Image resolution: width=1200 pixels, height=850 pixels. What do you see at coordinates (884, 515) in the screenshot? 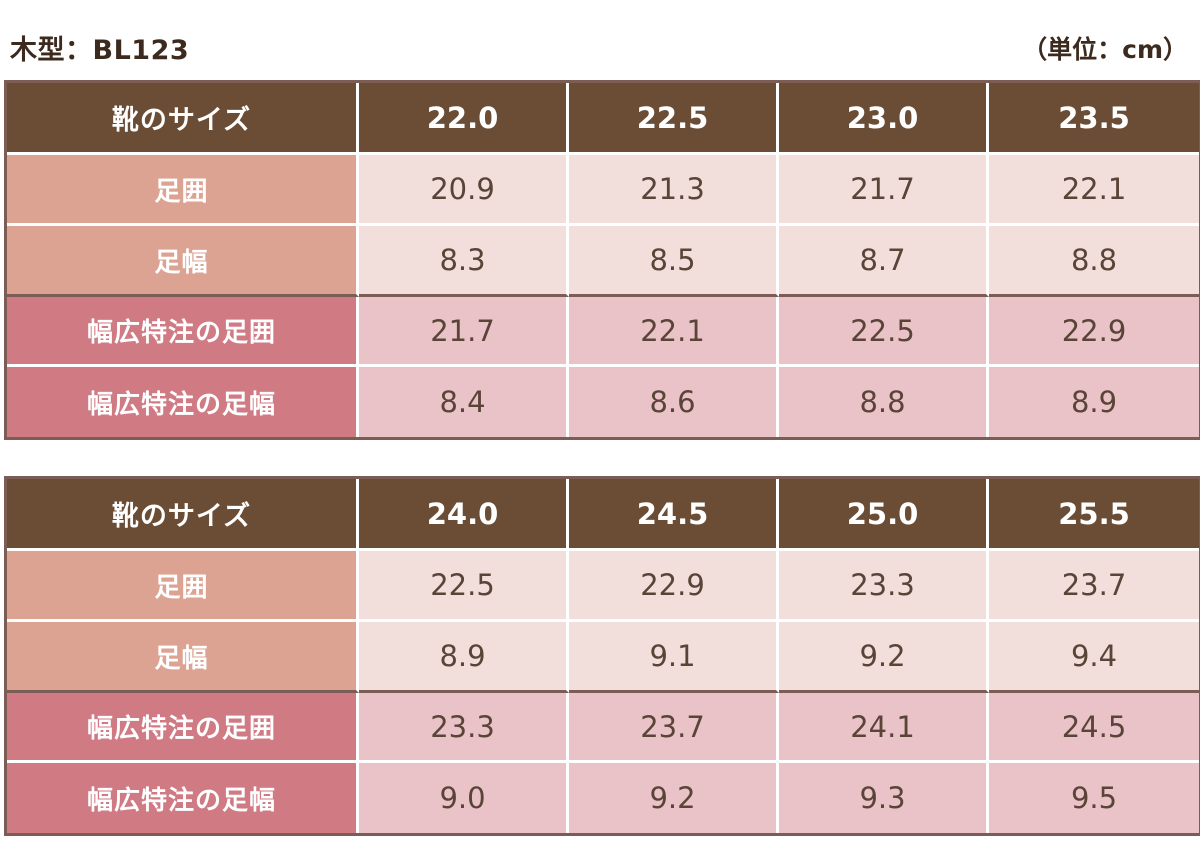
I see `header-size: 25.0` at bounding box center [884, 515].